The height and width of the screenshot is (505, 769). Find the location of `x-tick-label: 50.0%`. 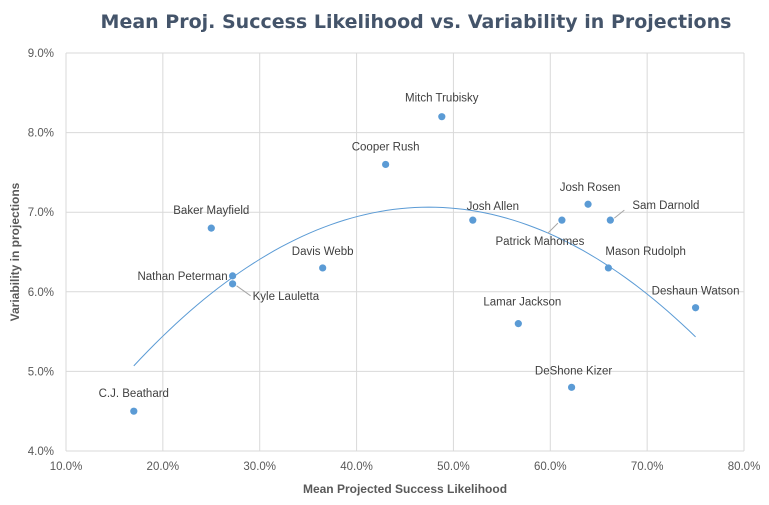

x-tick-label: 50.0% is located at coordinates (453, 467).